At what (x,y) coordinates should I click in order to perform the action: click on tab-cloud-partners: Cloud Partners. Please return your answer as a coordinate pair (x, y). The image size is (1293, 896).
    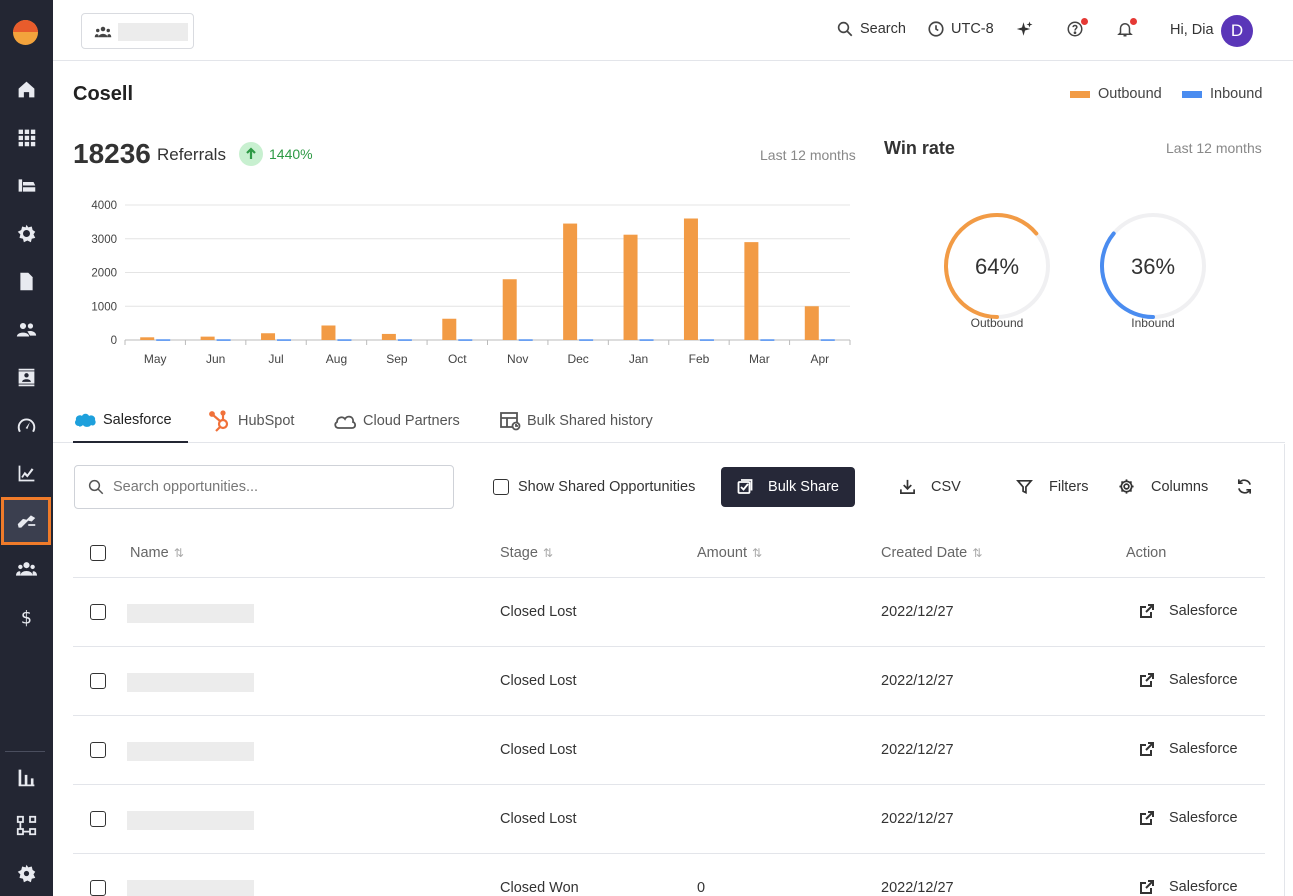
    Looking at the image, I should click on (396, 420).